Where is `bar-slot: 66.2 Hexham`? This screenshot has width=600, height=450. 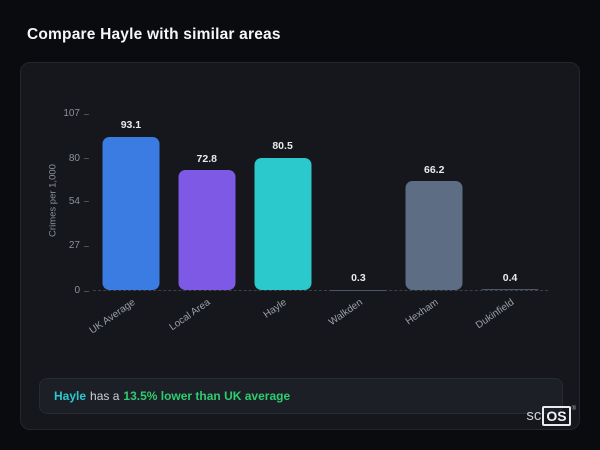 bar-slot: 66.2 Hexham is located at coordinates (434, 220).